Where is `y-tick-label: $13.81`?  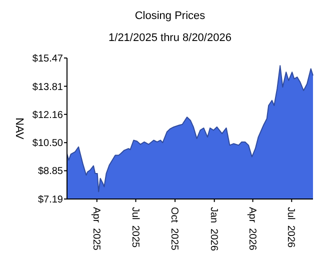 y-tick-label: $13.81 is located at coordinates (48, 87).